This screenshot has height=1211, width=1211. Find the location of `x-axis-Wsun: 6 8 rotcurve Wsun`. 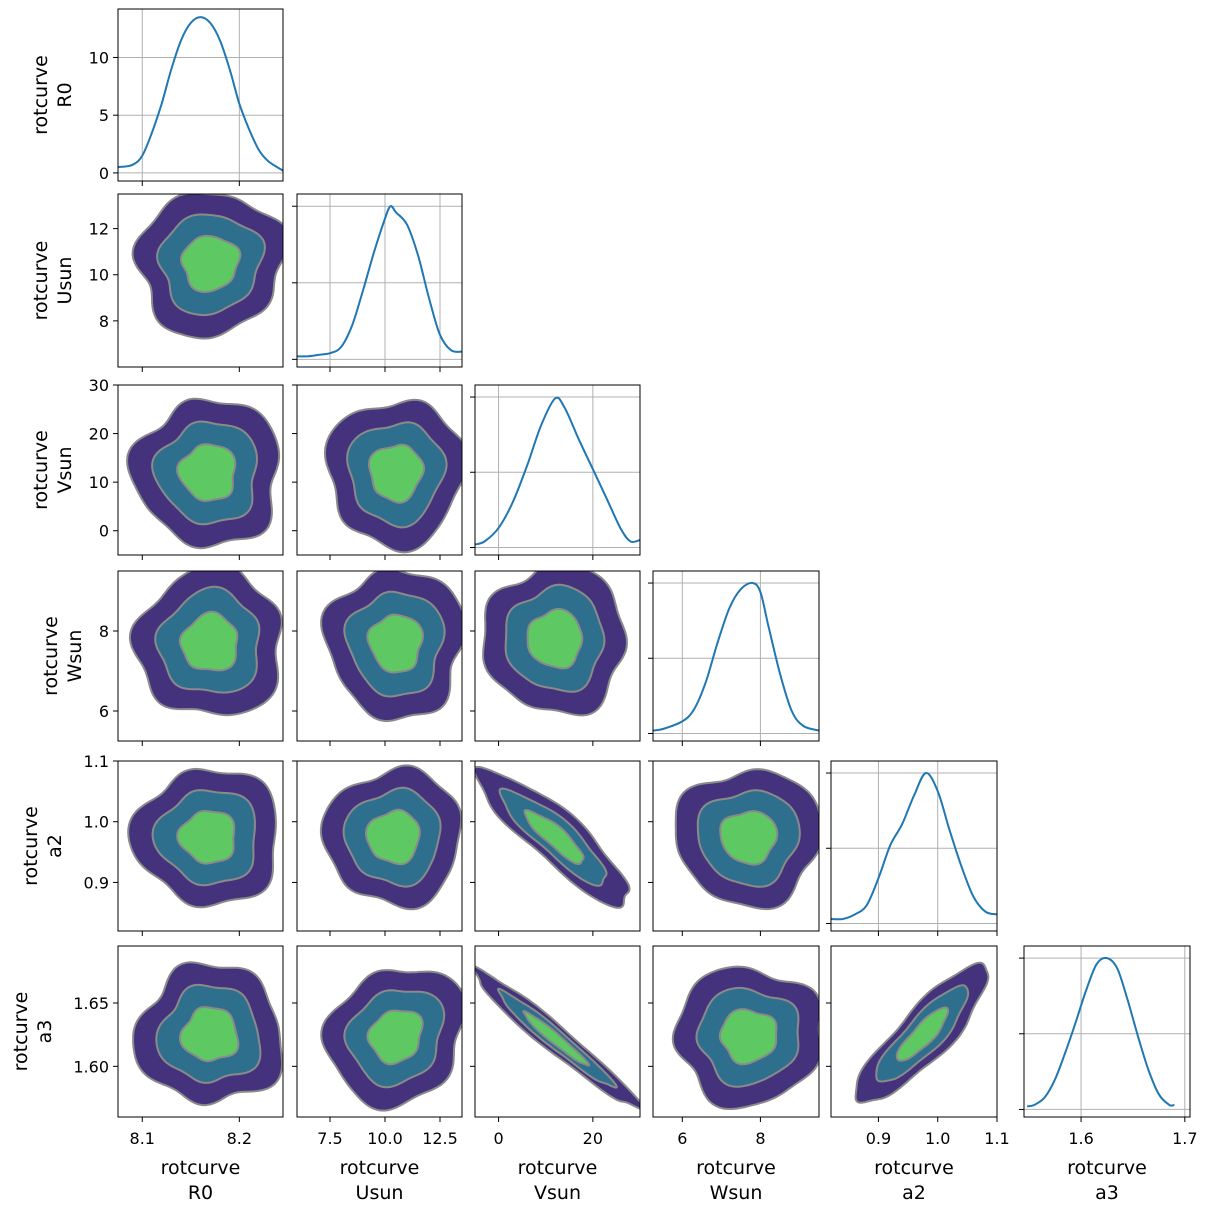

x-axis-Wsun: 6 8 rotcurve Wsun is located at coordinates (726, 1166).